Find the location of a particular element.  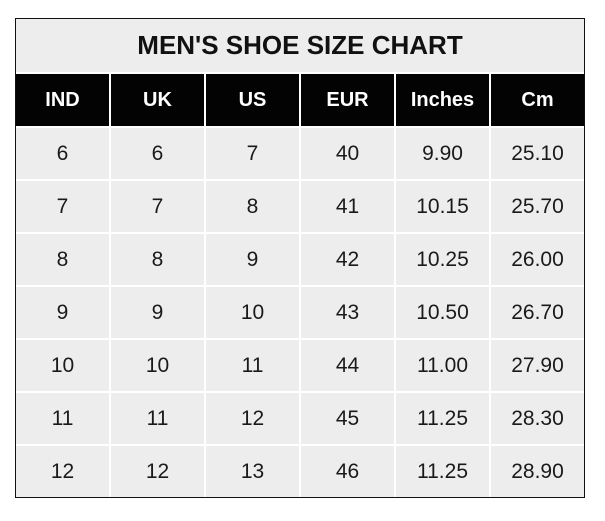

column-header-inches: Inches is located at coordinates (443, 100).